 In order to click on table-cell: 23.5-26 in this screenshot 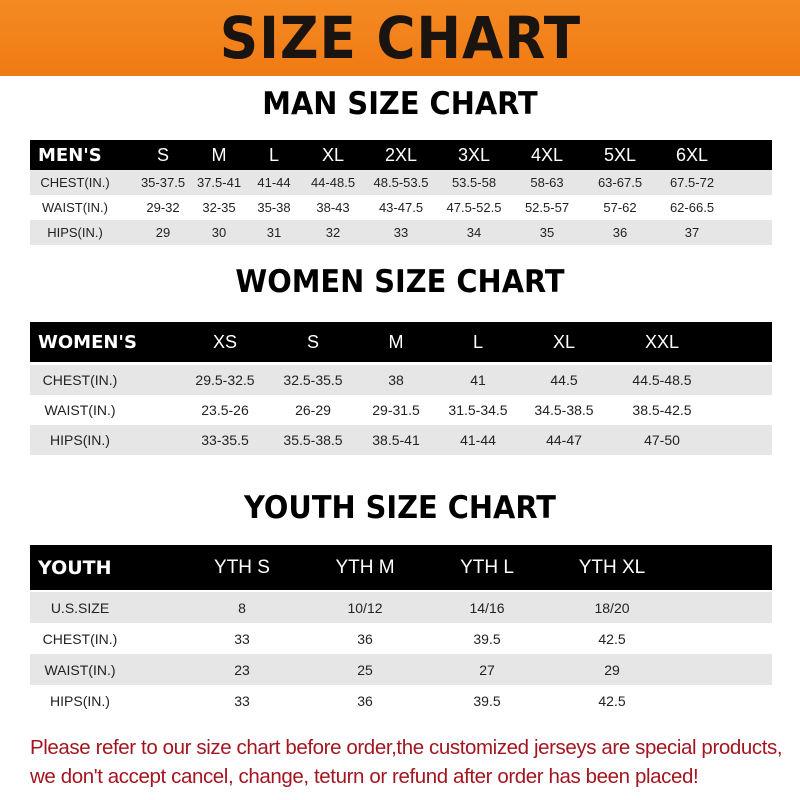, I will do `click(225, 410)`.